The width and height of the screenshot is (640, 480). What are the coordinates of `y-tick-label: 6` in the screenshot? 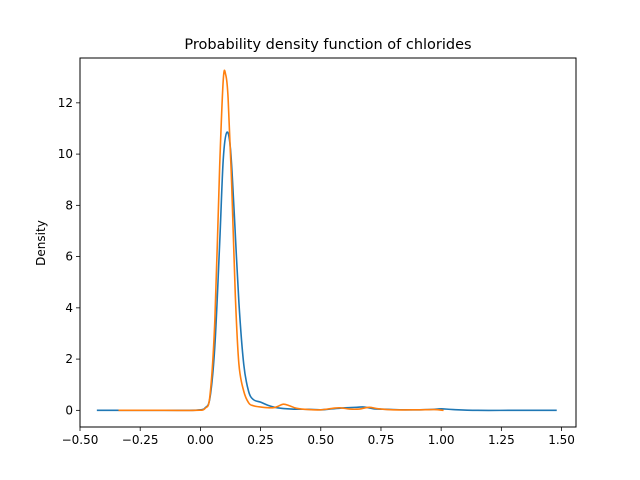 It's located at (69, 257).